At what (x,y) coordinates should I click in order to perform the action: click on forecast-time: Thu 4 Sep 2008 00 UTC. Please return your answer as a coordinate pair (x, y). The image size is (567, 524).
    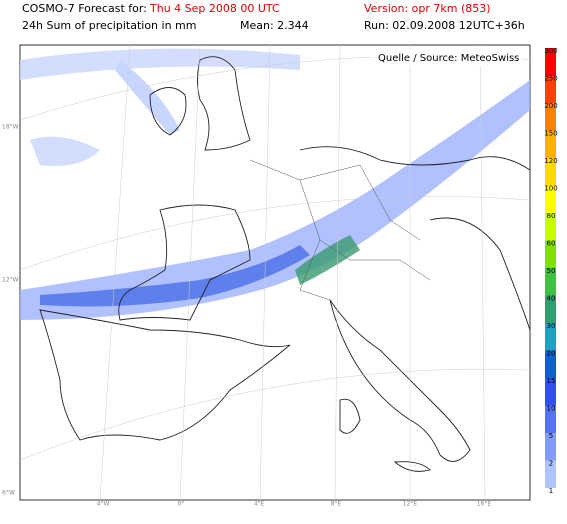
    Looking at the image, I should click on (214, 8).